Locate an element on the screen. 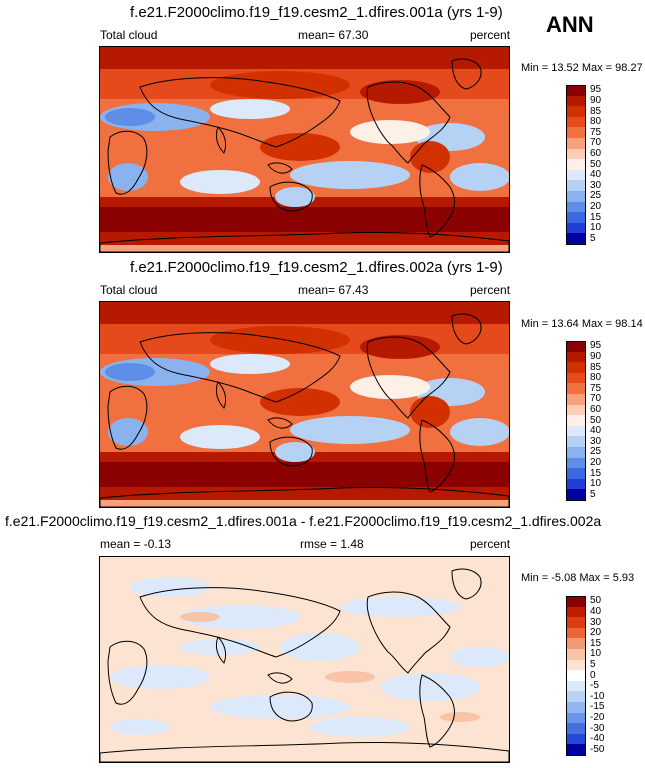  panel1-minmax: Min = 13.52 Max = 98.27 is located at coordinates (582, 68).